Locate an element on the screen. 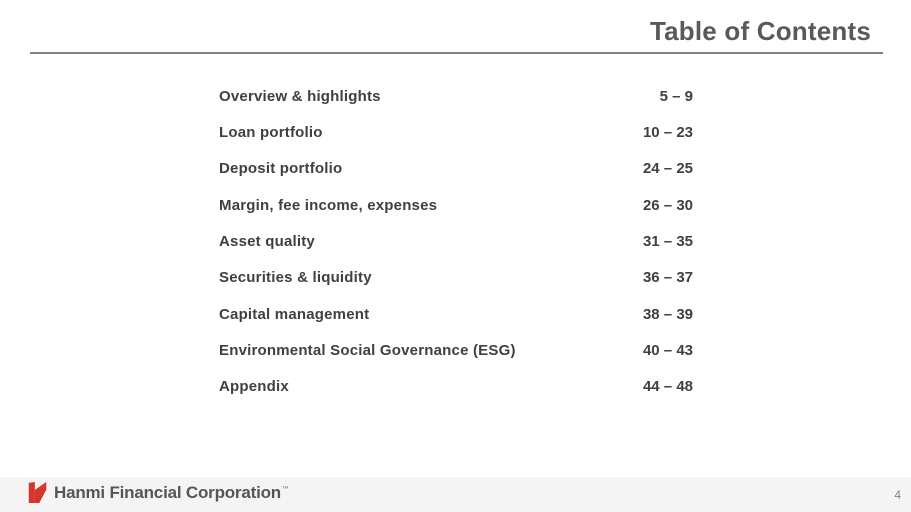 This screenshot has height=512, width=911. toc-page-range: 44 – 48 is located at coordinates (667, 387).